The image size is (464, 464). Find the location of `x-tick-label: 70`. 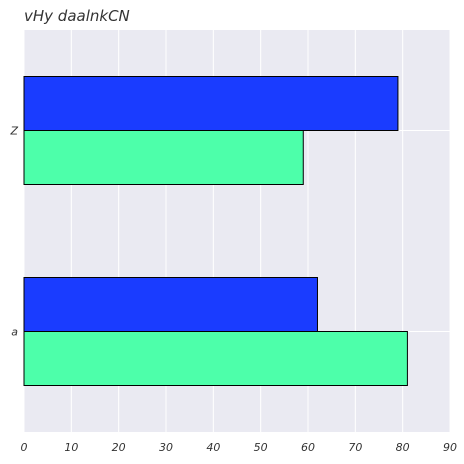

x-tick-label: 70 is located at coordinates (355, 447).